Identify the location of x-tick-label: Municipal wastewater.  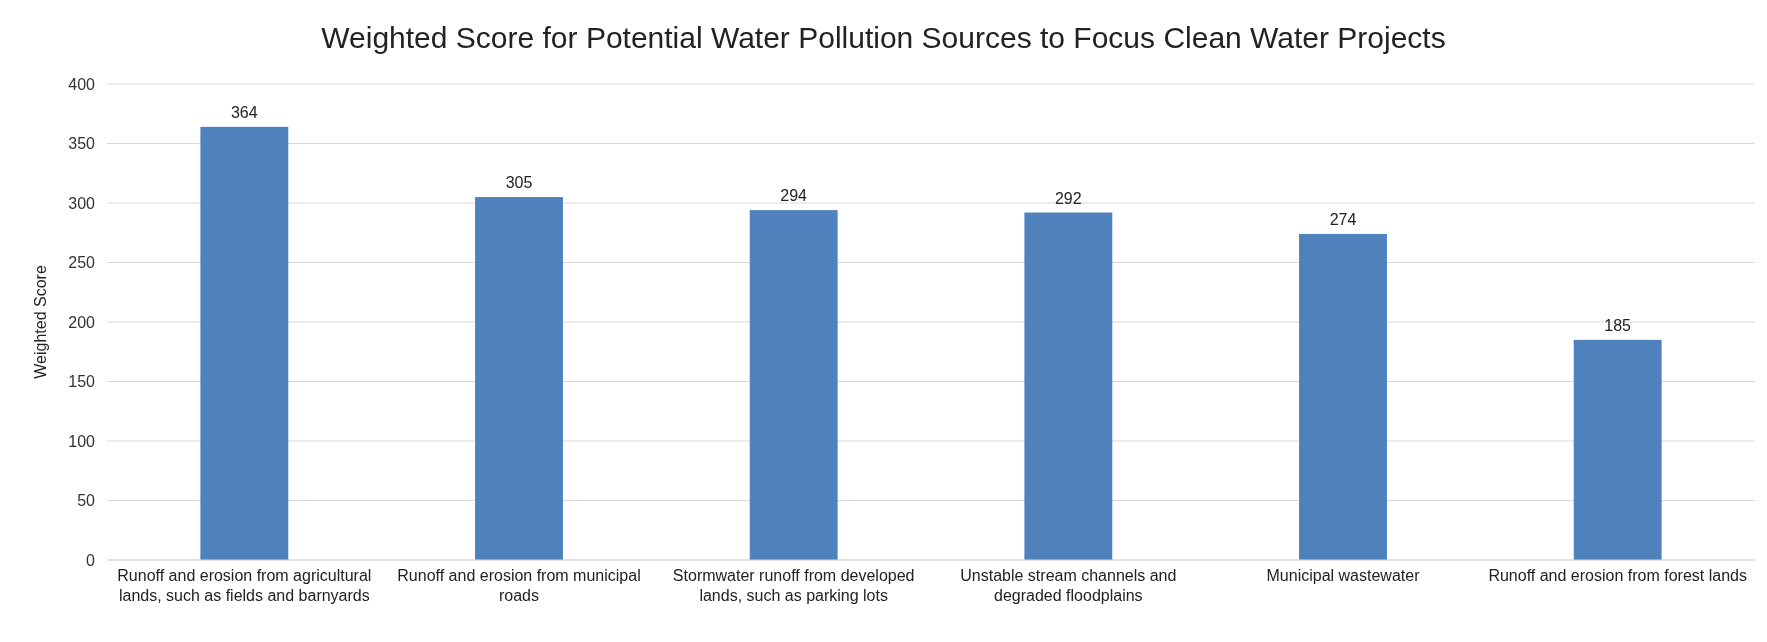
(1343, 576).